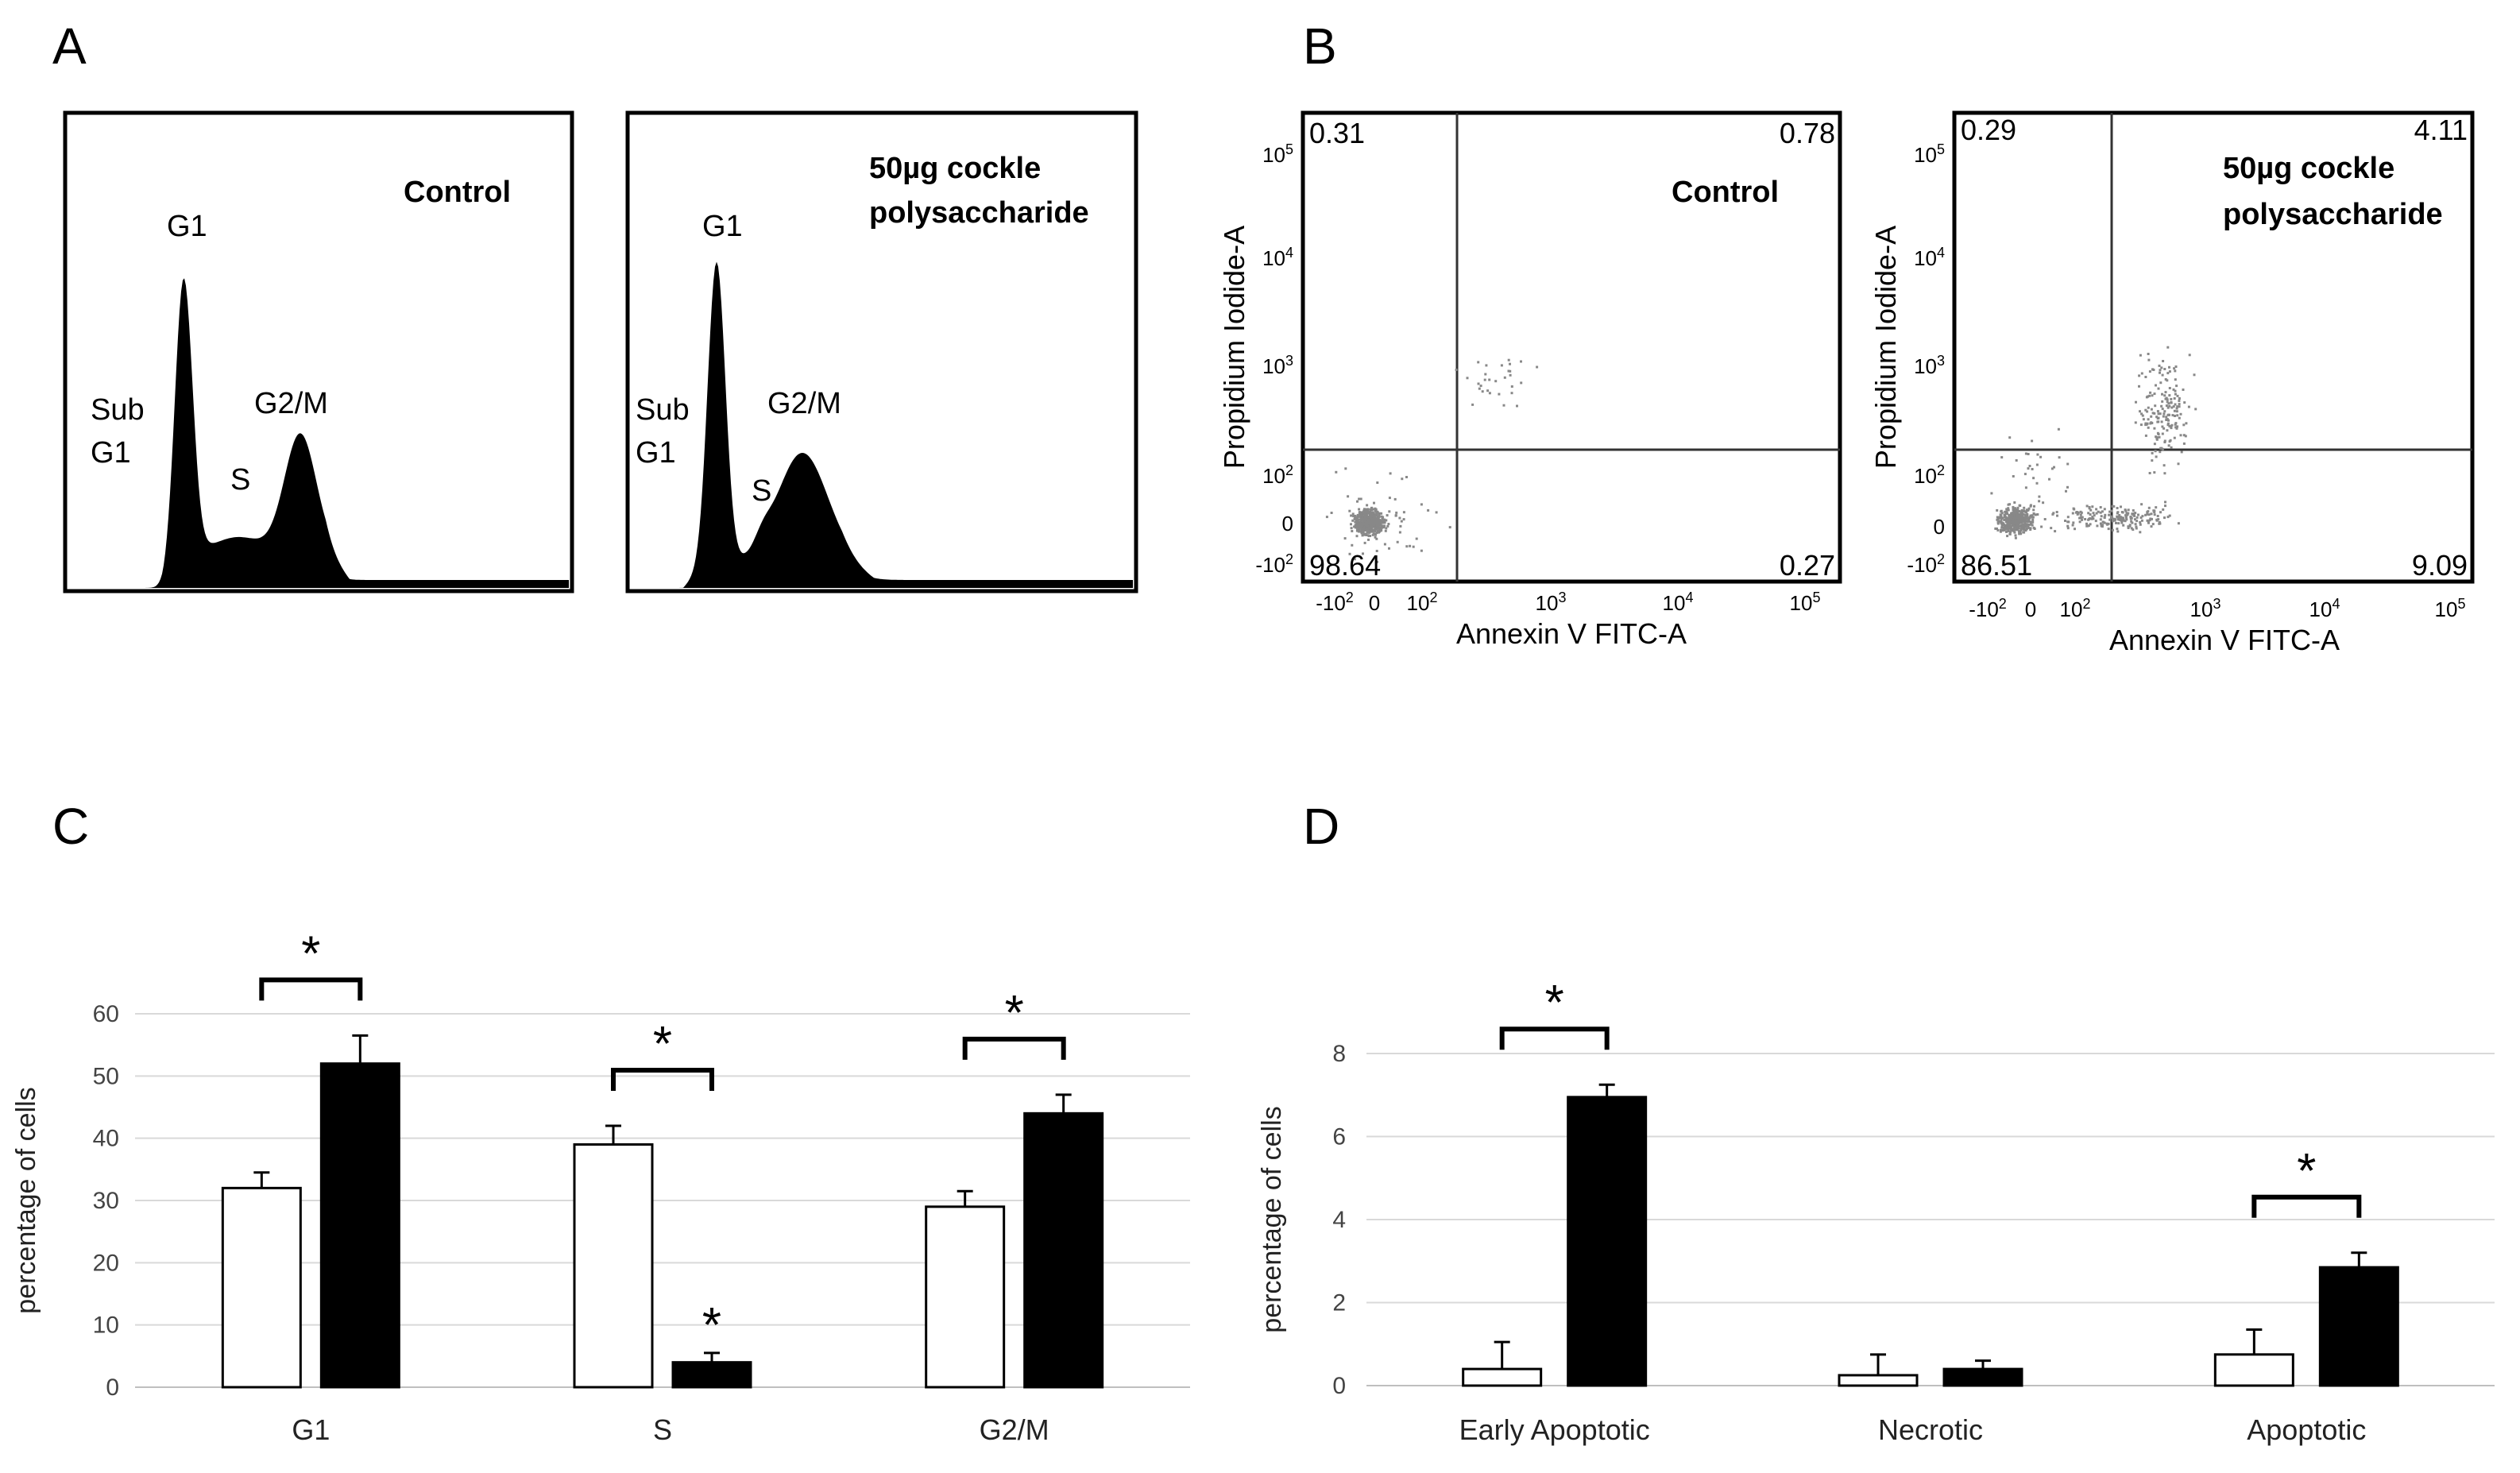 This screenshot has width=2520, height=1473. Describe the element at coordinates (106, 1326) in the screenshot. I see `y-tick-label: 10` at that location.